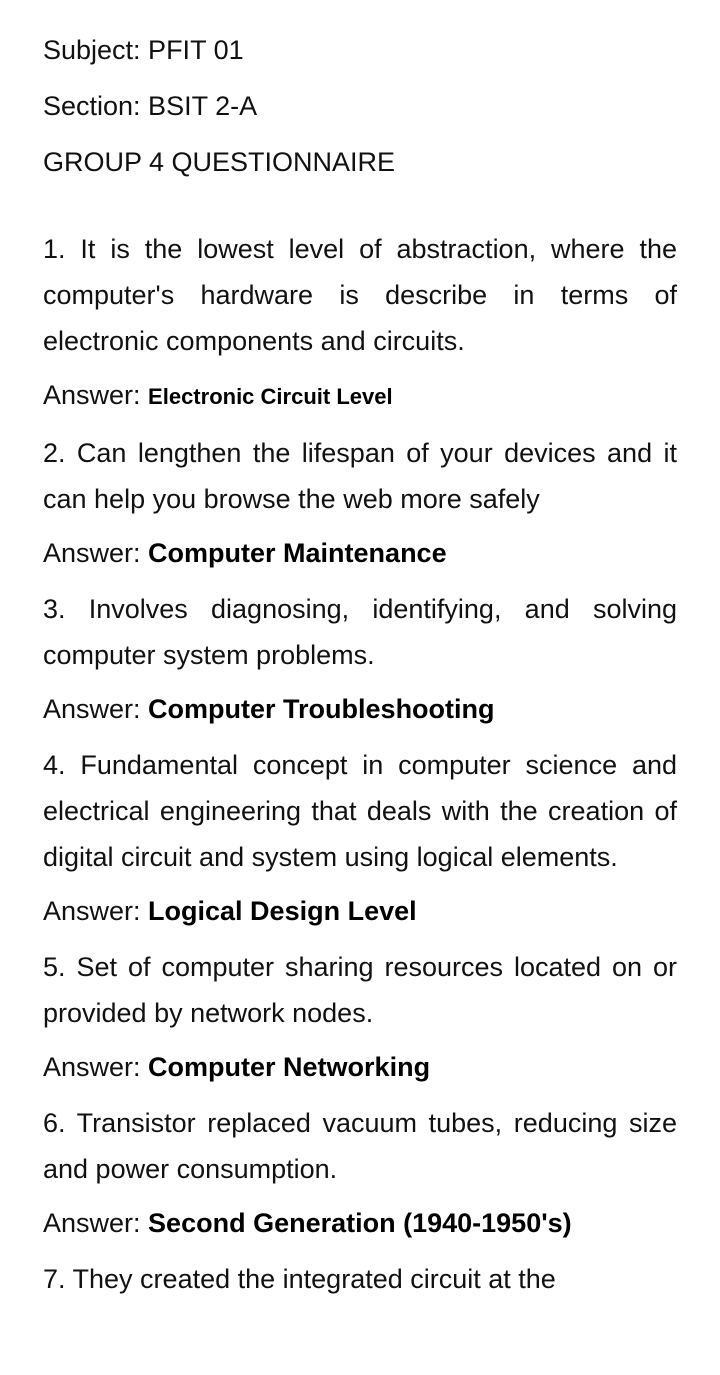 This screenshot has width=720, height=1375. I want to click on answer-3: Answer: Computer Troubleshooting, so click(360, 709).